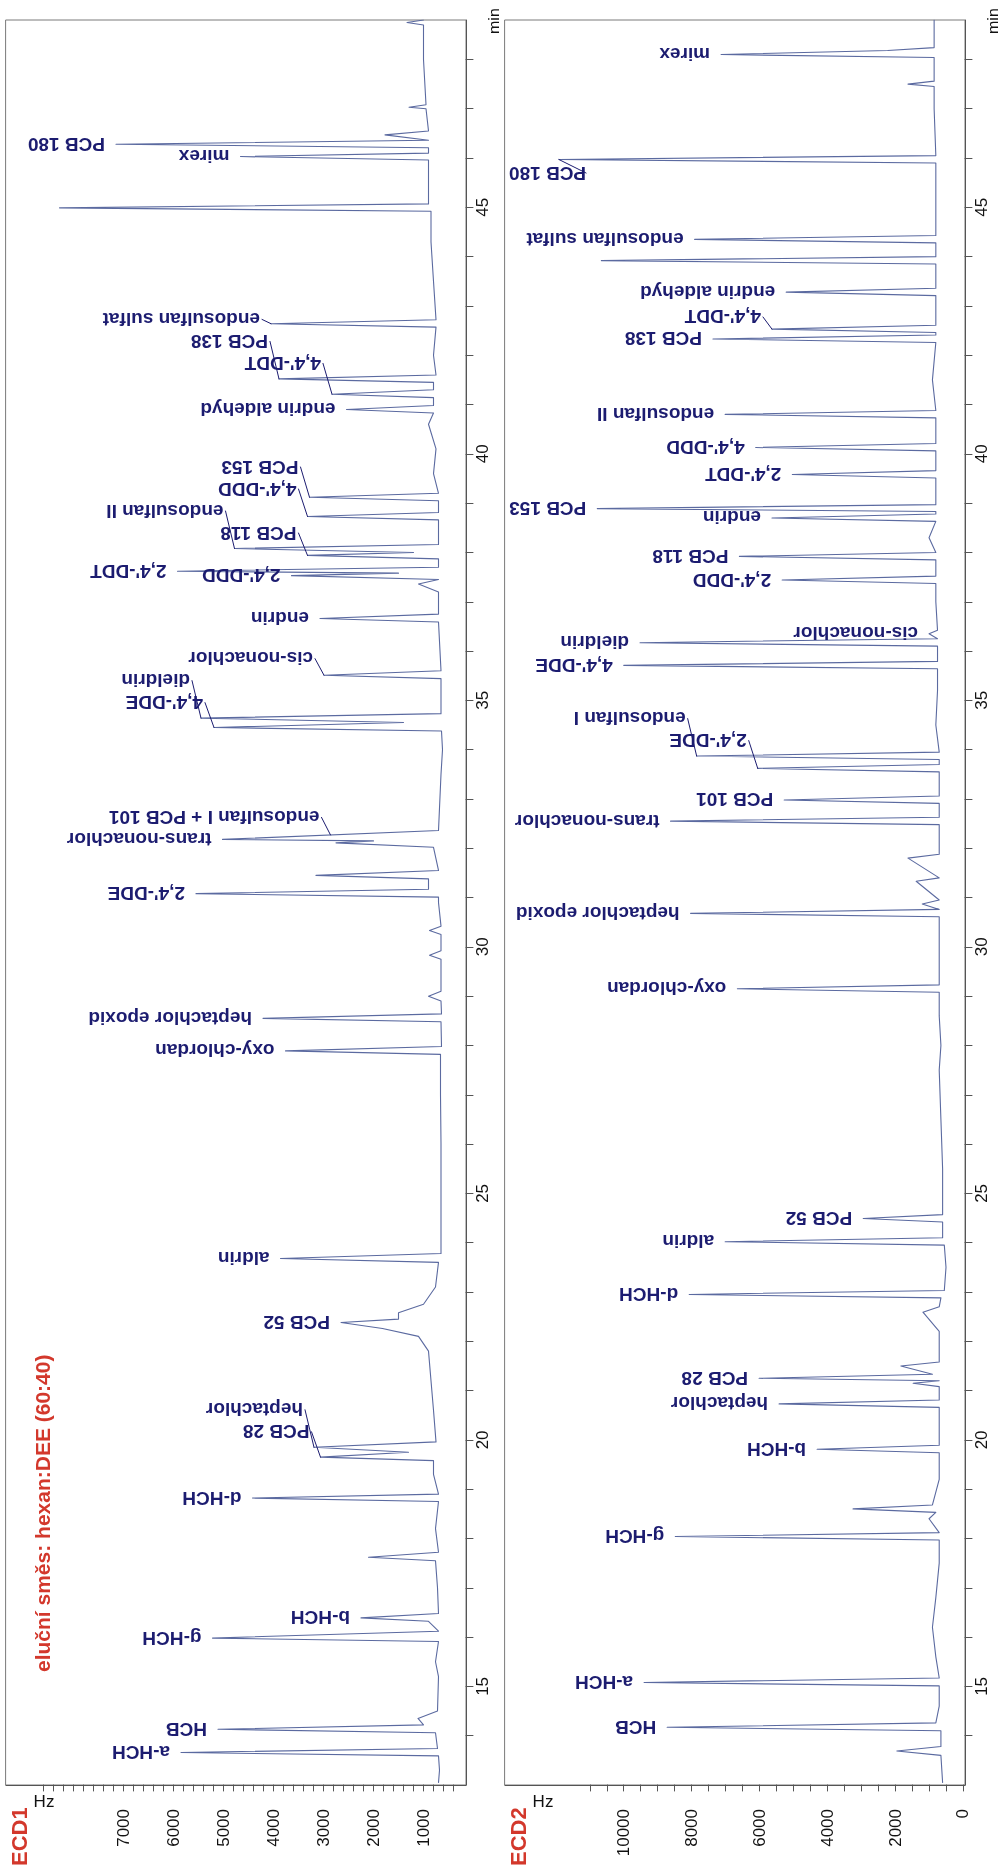  I want to click on x-tick-label: 3000, so click(323, 1828).